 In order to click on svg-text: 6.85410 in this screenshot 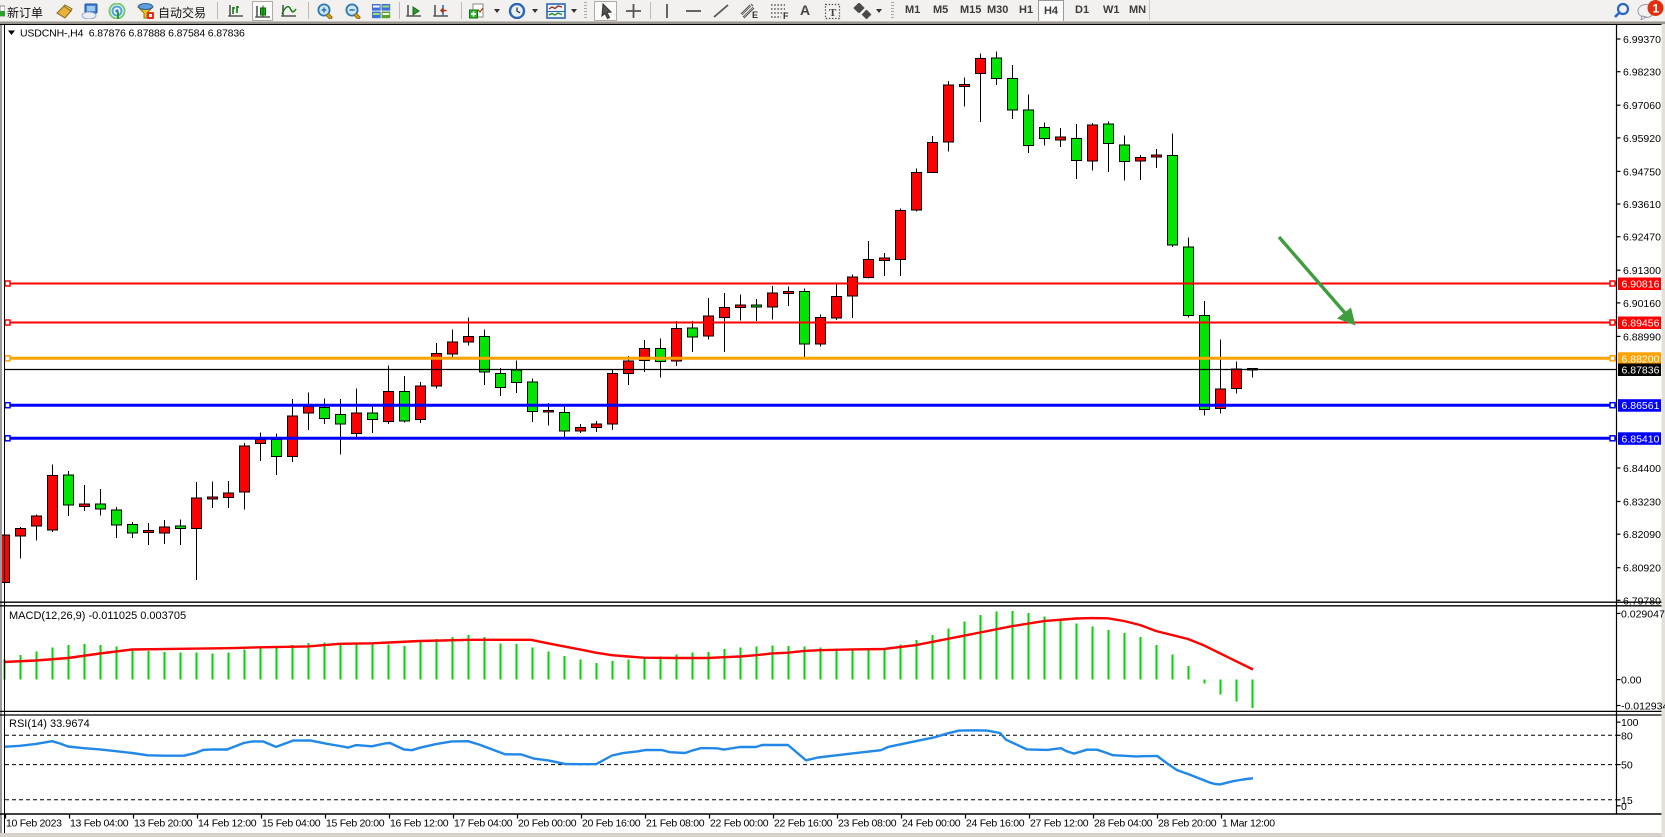, I will do `click(1641, 439)`.